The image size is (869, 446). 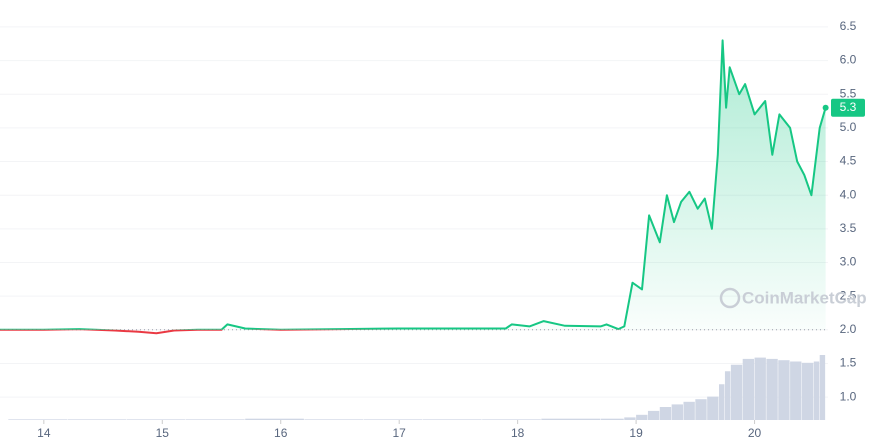 I want to click on y-tick-label: 4.5, so click(x=848, y=161).